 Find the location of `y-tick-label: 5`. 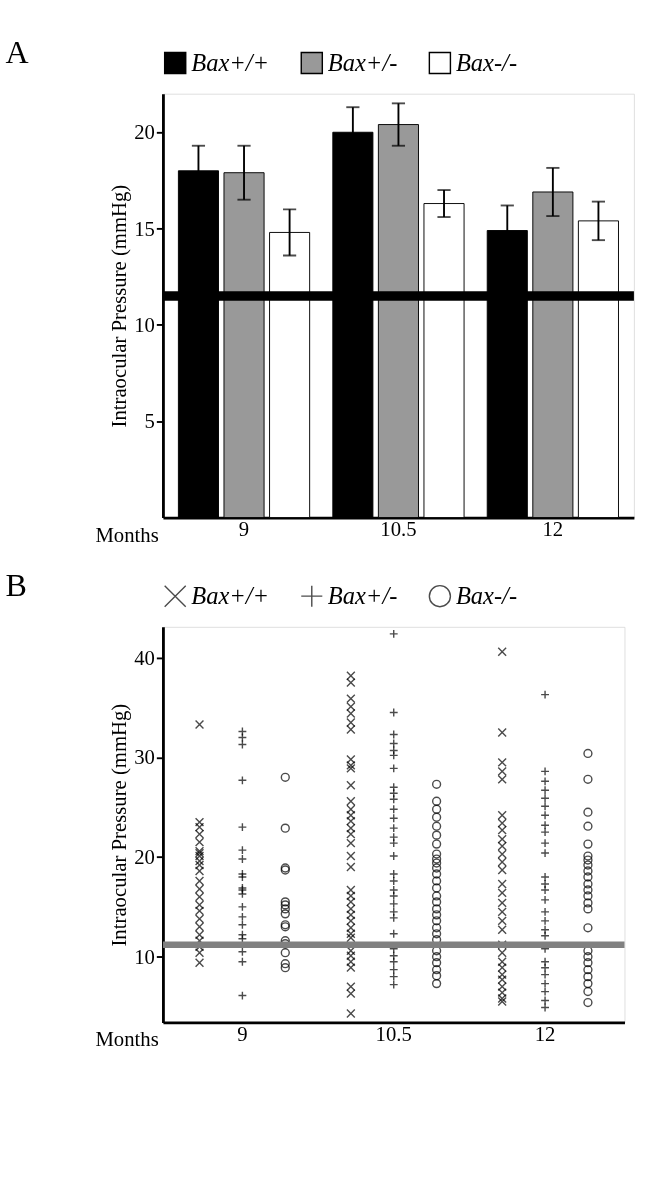

y-tick-label: 5 is located at coordinates (149, 421).